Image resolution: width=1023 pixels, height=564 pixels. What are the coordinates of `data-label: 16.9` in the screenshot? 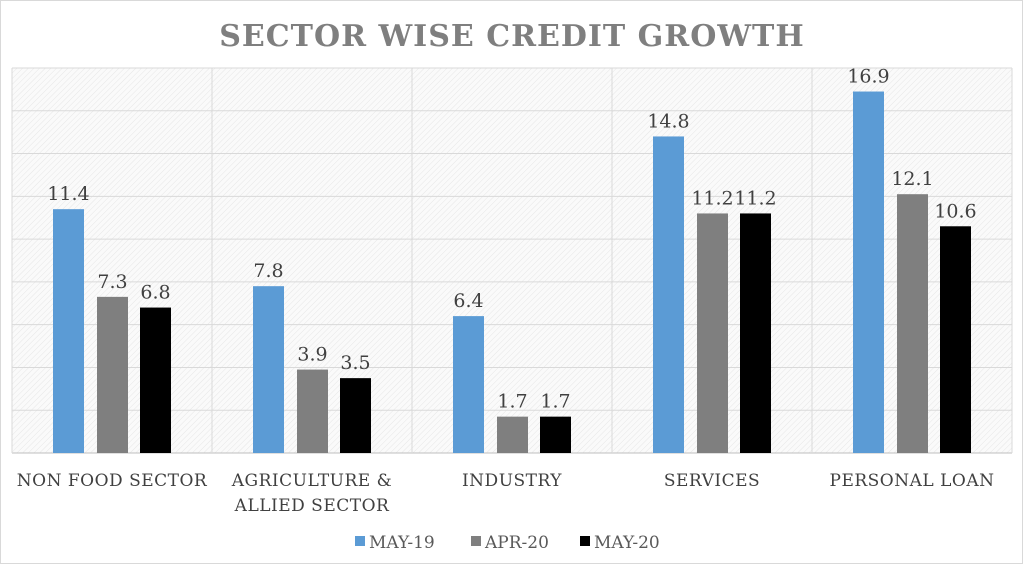 It's located at (868, 77).